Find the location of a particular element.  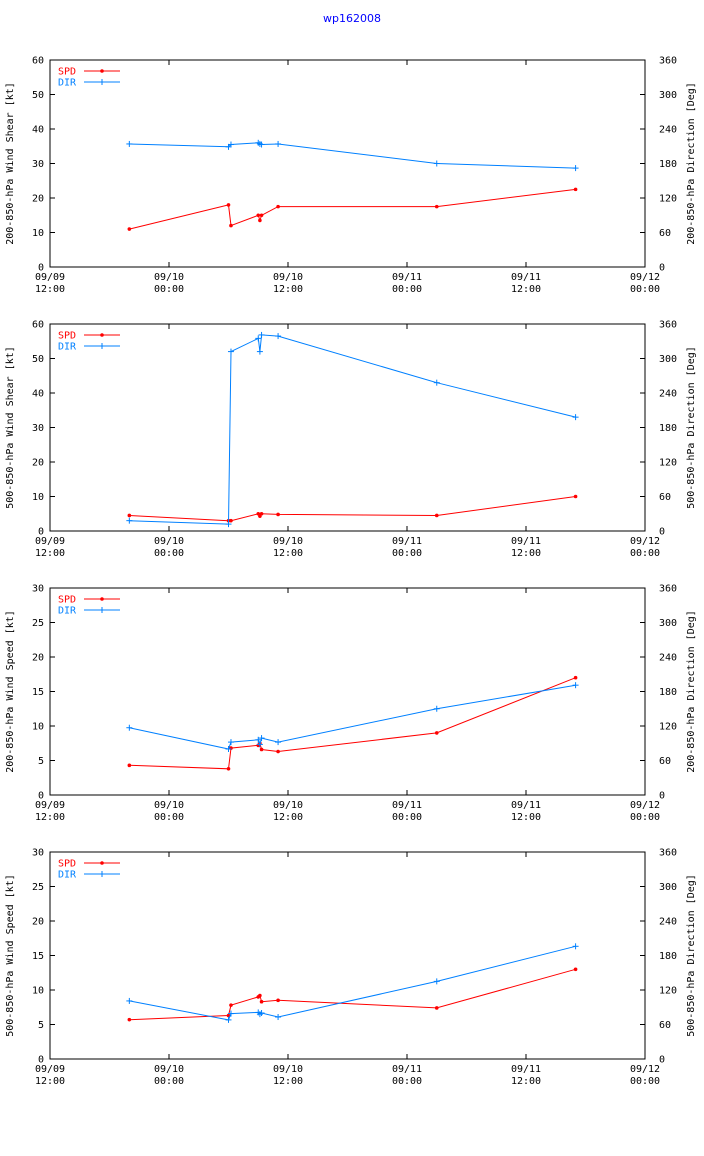

y-tick-label: 30 is located at coordinates (38, 853).